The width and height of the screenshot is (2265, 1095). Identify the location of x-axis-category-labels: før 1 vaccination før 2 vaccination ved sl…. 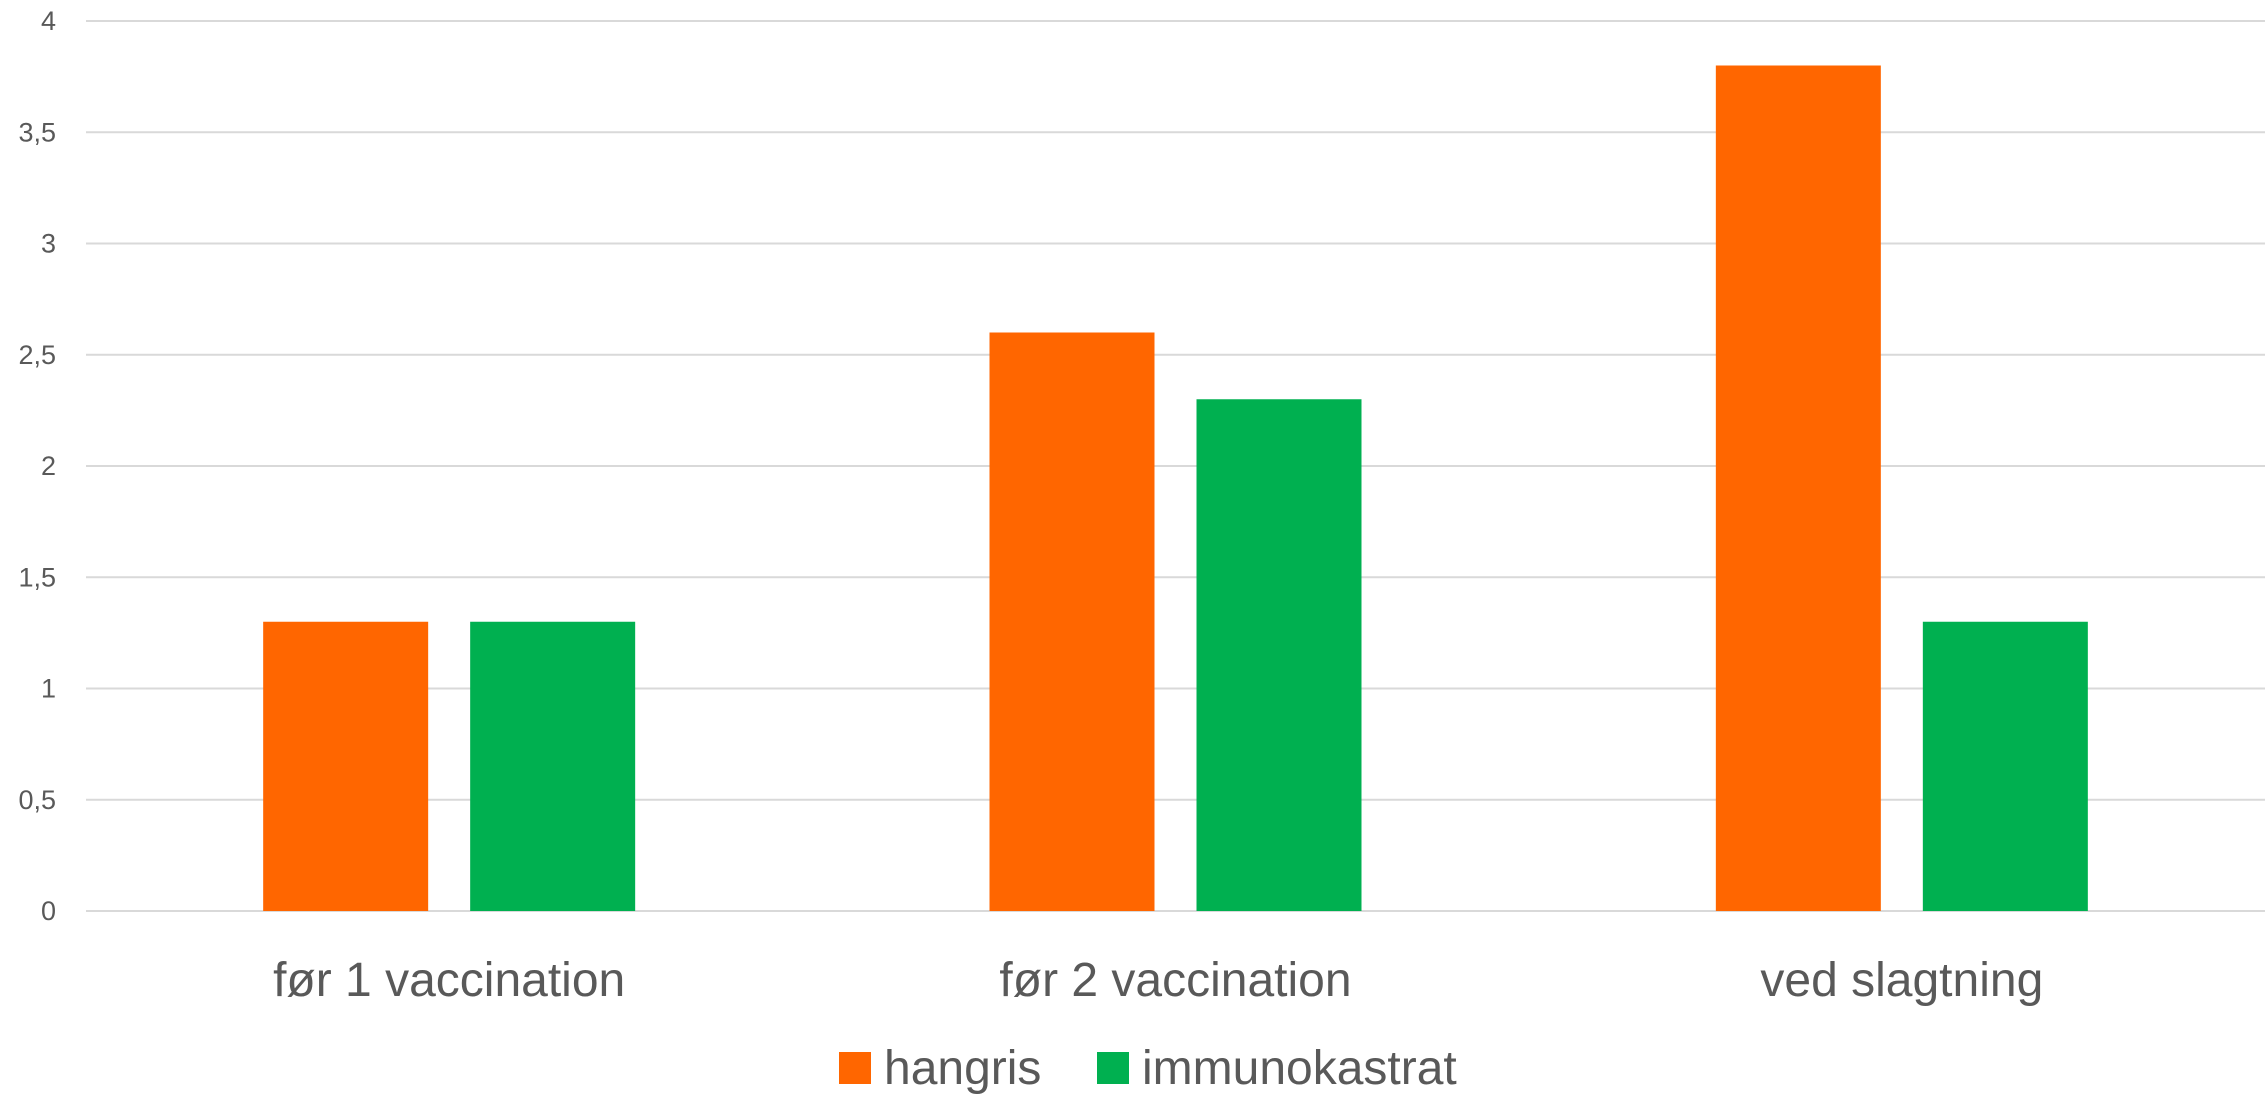
(1158, 980).